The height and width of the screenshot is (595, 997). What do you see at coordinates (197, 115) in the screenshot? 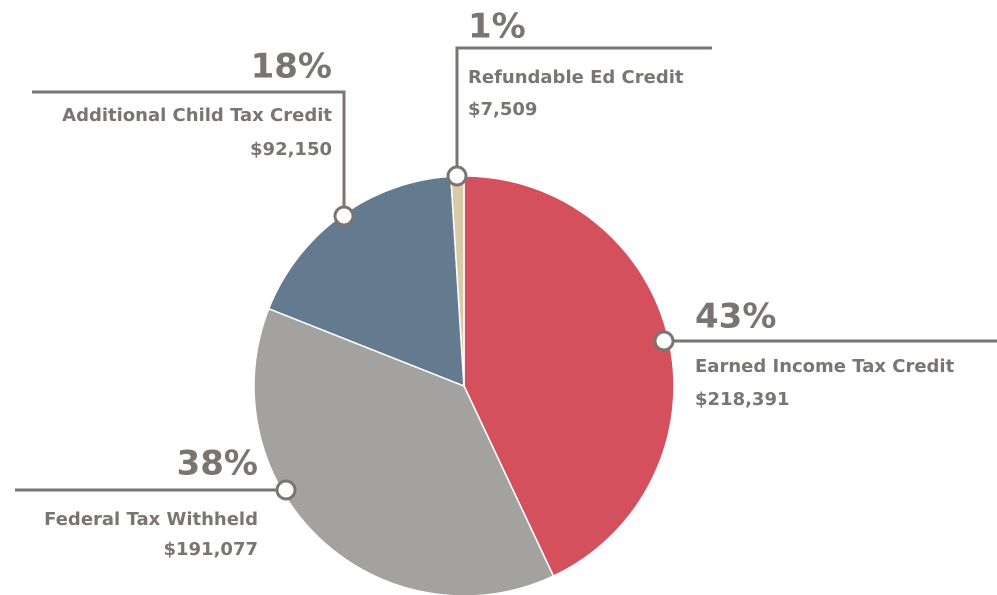
I see `legend-label: Additional Child Tax Credit` at bounding box center [197, 115].